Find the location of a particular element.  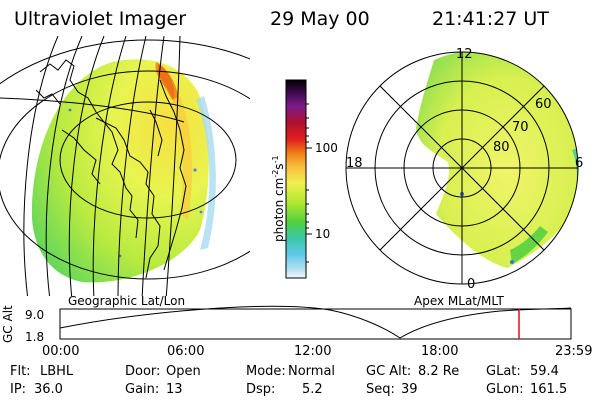

polar-emission-region is located at coordinates (497, 160).